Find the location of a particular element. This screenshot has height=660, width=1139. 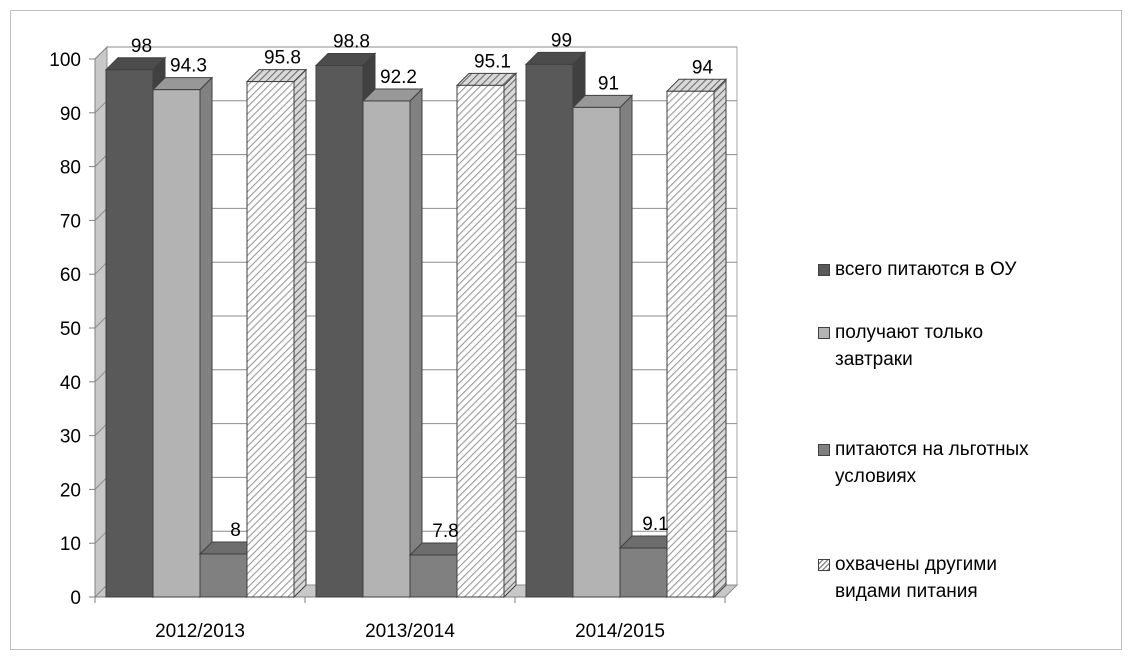

data-label-2-2: 9.1 is located at coordinates (655, 524).